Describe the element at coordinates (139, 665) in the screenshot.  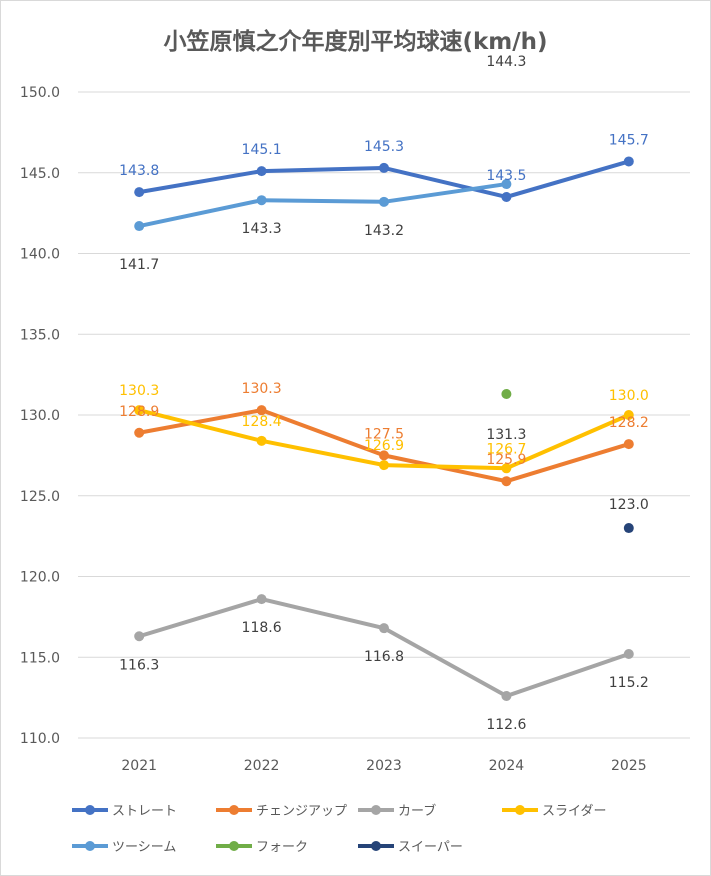
I see `data-label: 116.3` at that location.